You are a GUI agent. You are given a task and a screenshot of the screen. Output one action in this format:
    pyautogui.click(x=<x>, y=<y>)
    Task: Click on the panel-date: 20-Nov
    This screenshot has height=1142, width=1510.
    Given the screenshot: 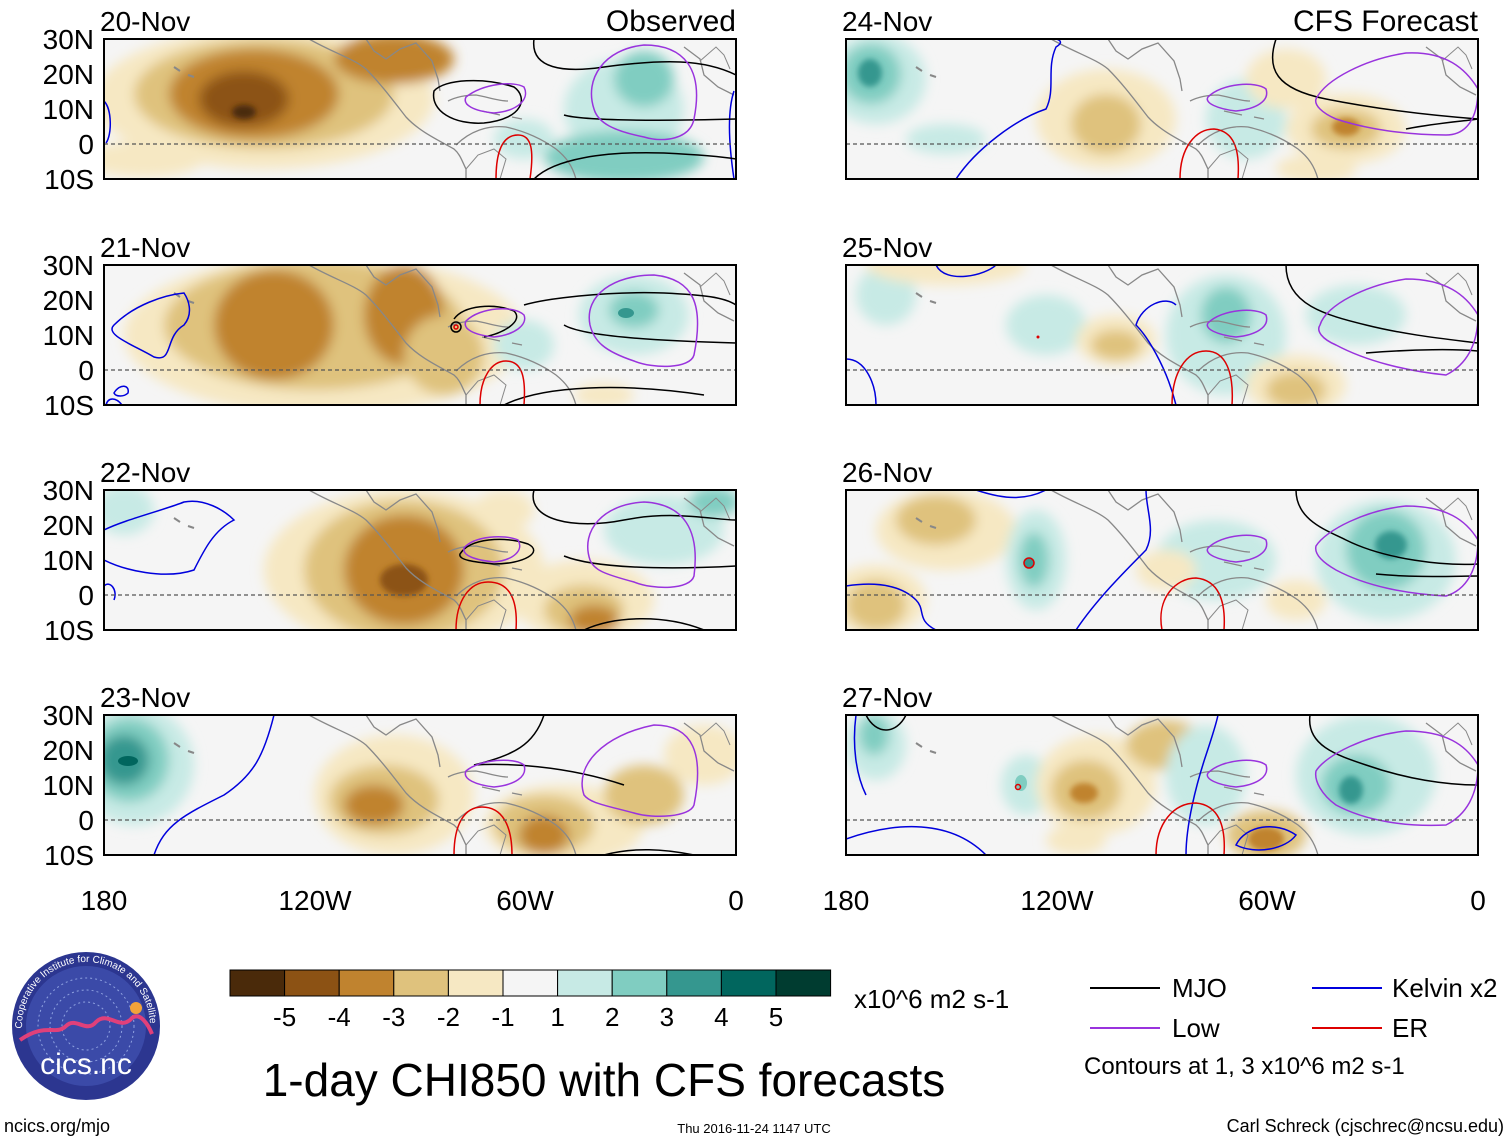 What is the action you would take?
    pyautogui.click(x=145, y=21)
    